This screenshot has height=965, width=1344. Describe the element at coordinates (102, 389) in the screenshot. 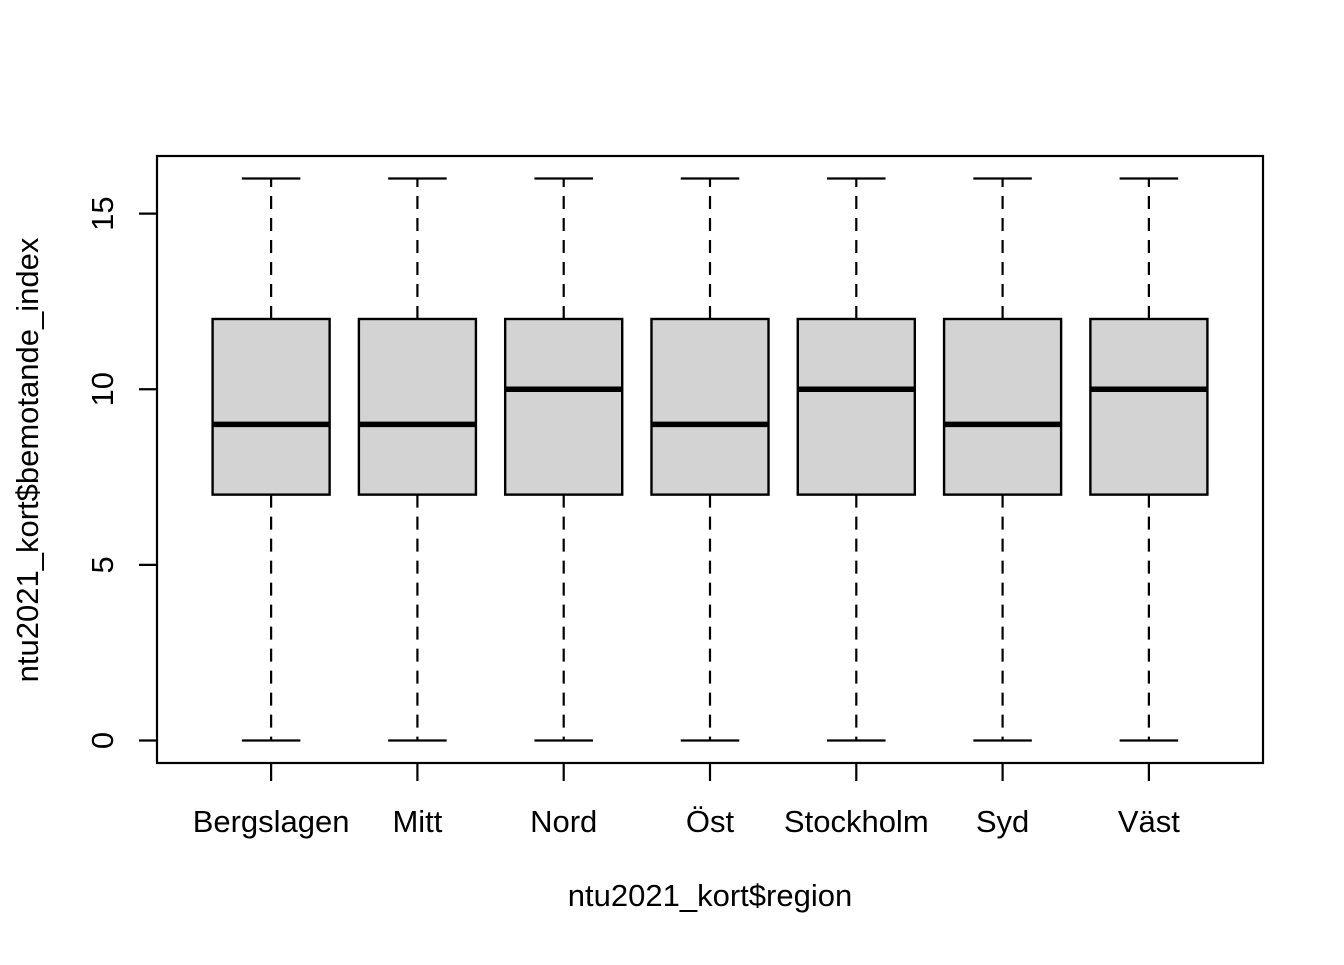

I see `y-tick-label: 10` at that location.